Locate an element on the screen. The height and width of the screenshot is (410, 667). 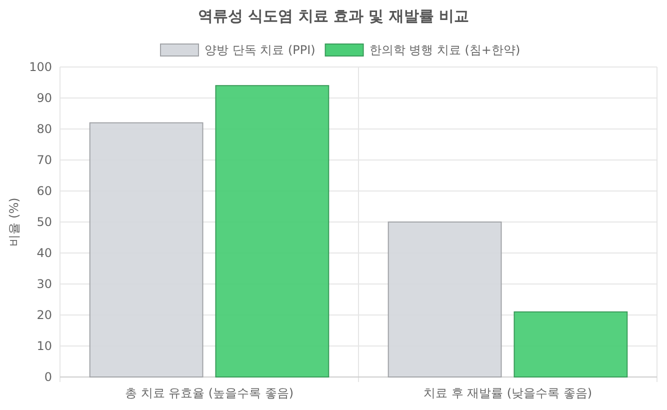
y-tick-label: 10 is located at coordinates (44, 346).